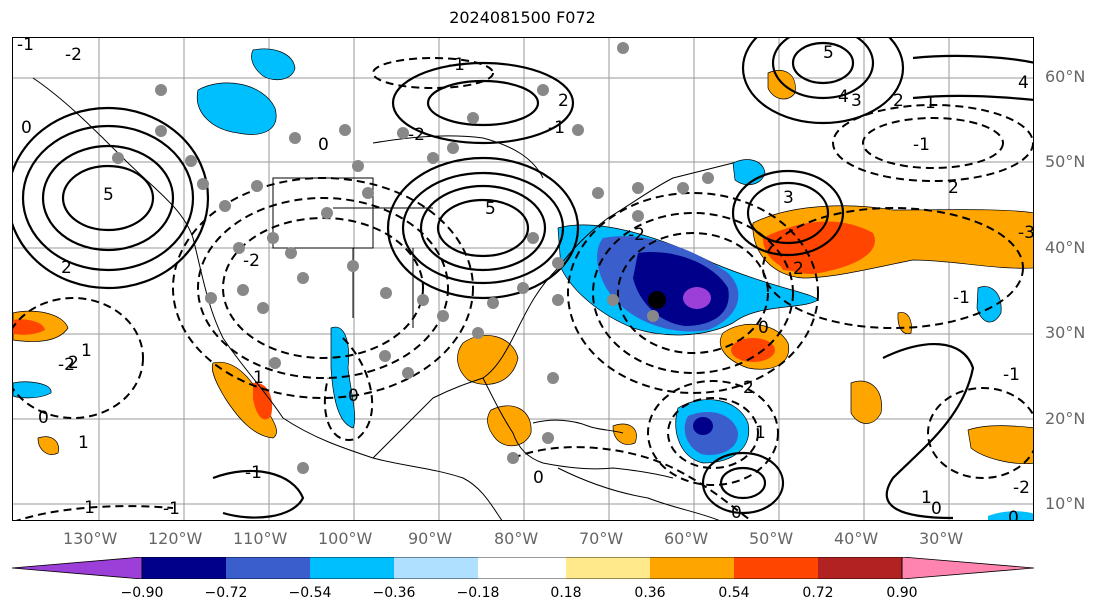 The width and height of the screenshot is (1105, 615). What do you see at coordinates (478, 593) in the screenshot?
I see `colorbar-tick: −0.18` at bounding box center [478, 593].